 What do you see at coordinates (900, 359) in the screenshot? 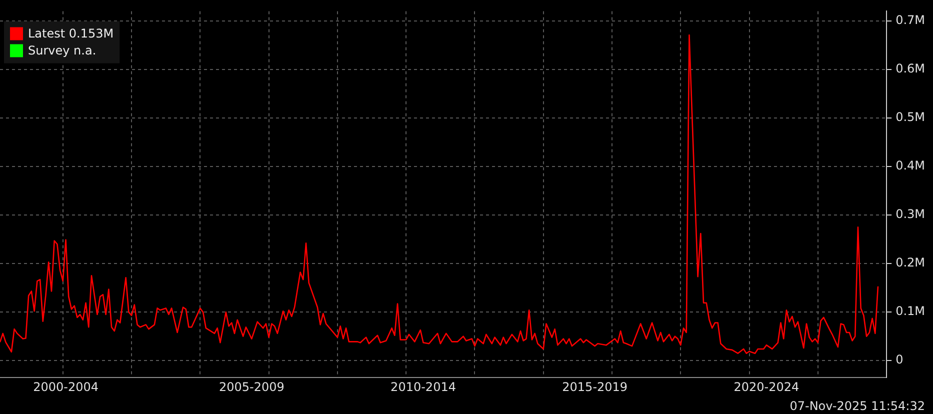
I see `y-tick-label: 0` at bounding box center [900, 359].